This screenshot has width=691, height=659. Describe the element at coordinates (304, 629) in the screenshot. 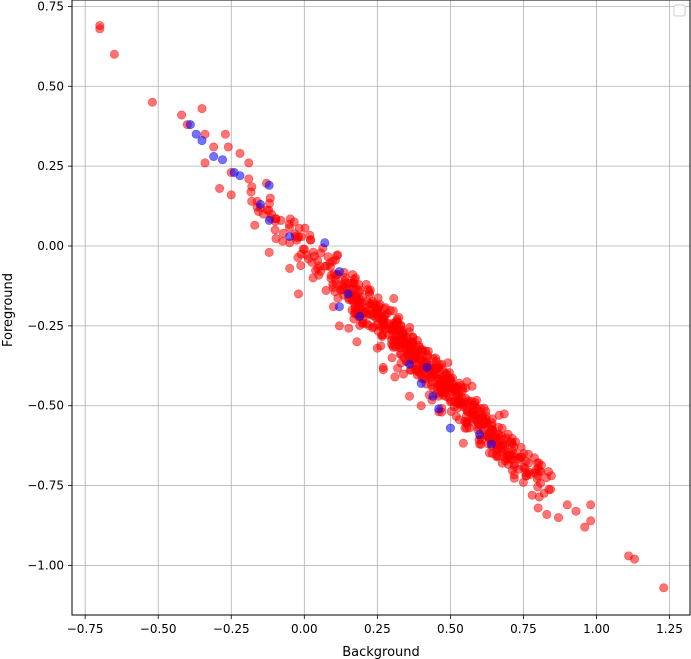

I see `x-tick-label: 0.00` at that location.